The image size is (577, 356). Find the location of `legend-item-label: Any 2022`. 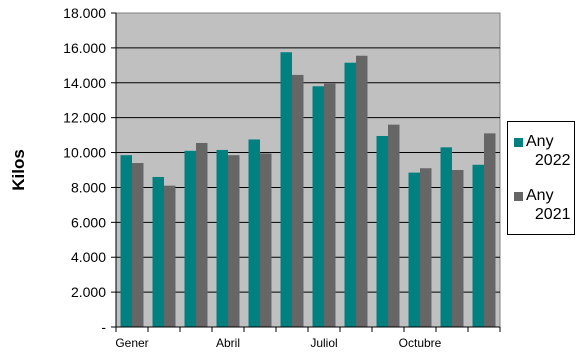

legend-item-label: Any 2022 is located at coordinates (548, 151).